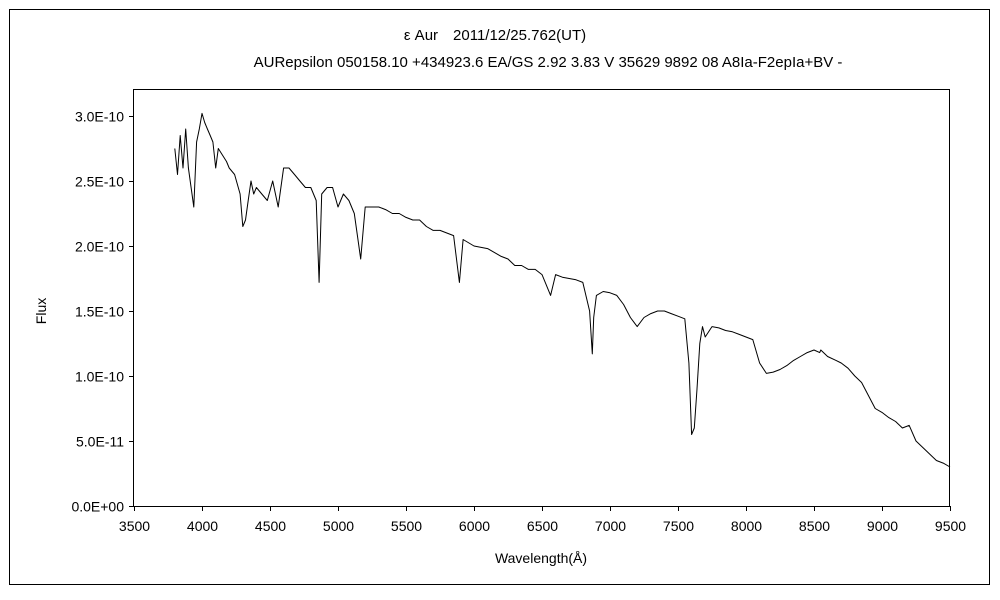 The height and width of the screenshot is (600, 1000). I want to click on x-tick-label: 6000, so click(474, 526).